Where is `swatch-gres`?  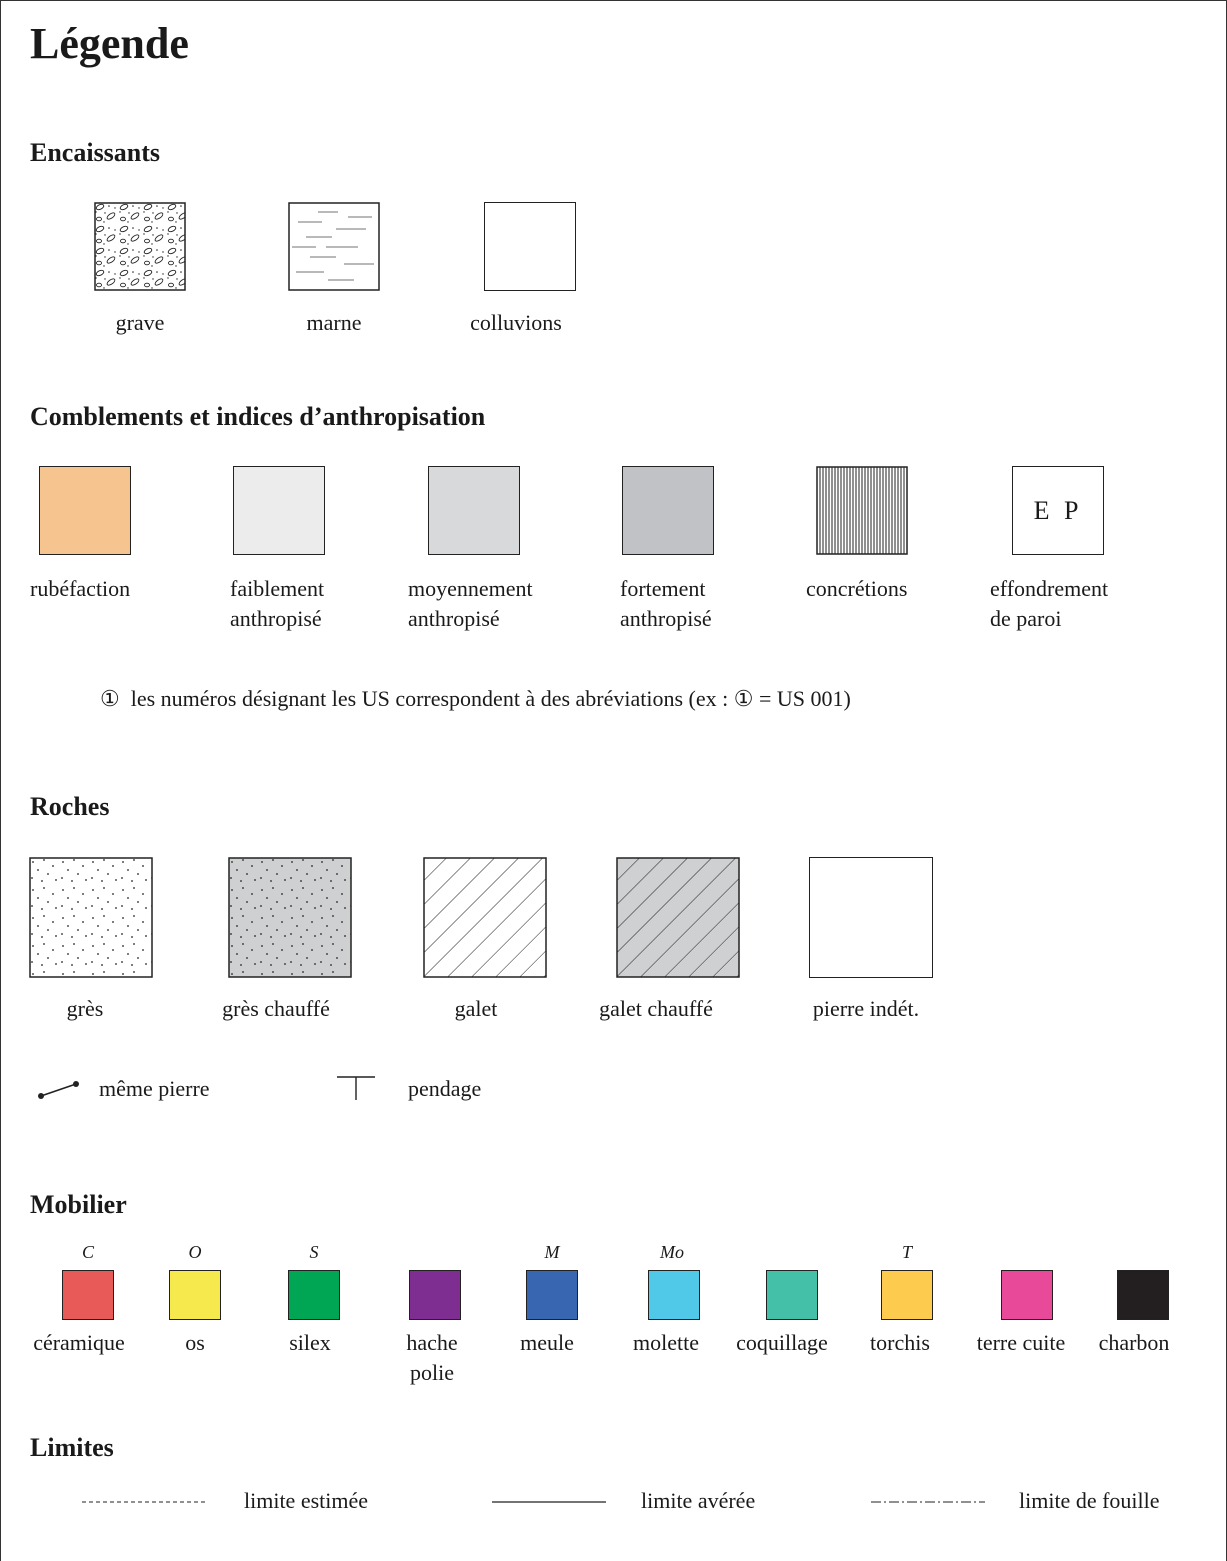 swatch-gres is located at coordinates (91, 917).